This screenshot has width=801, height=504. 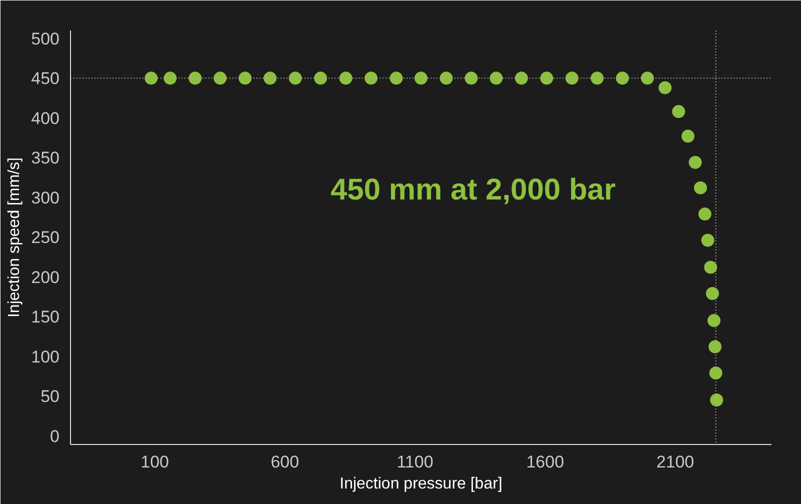 I want to click on y-tick-label: 100, so click(x=45, y=356).